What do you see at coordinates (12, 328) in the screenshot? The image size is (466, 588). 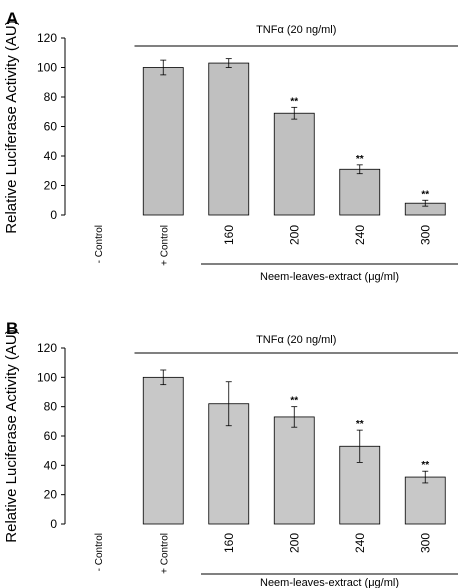 I see `panel-letter: B` at bounding box center [12, 328].